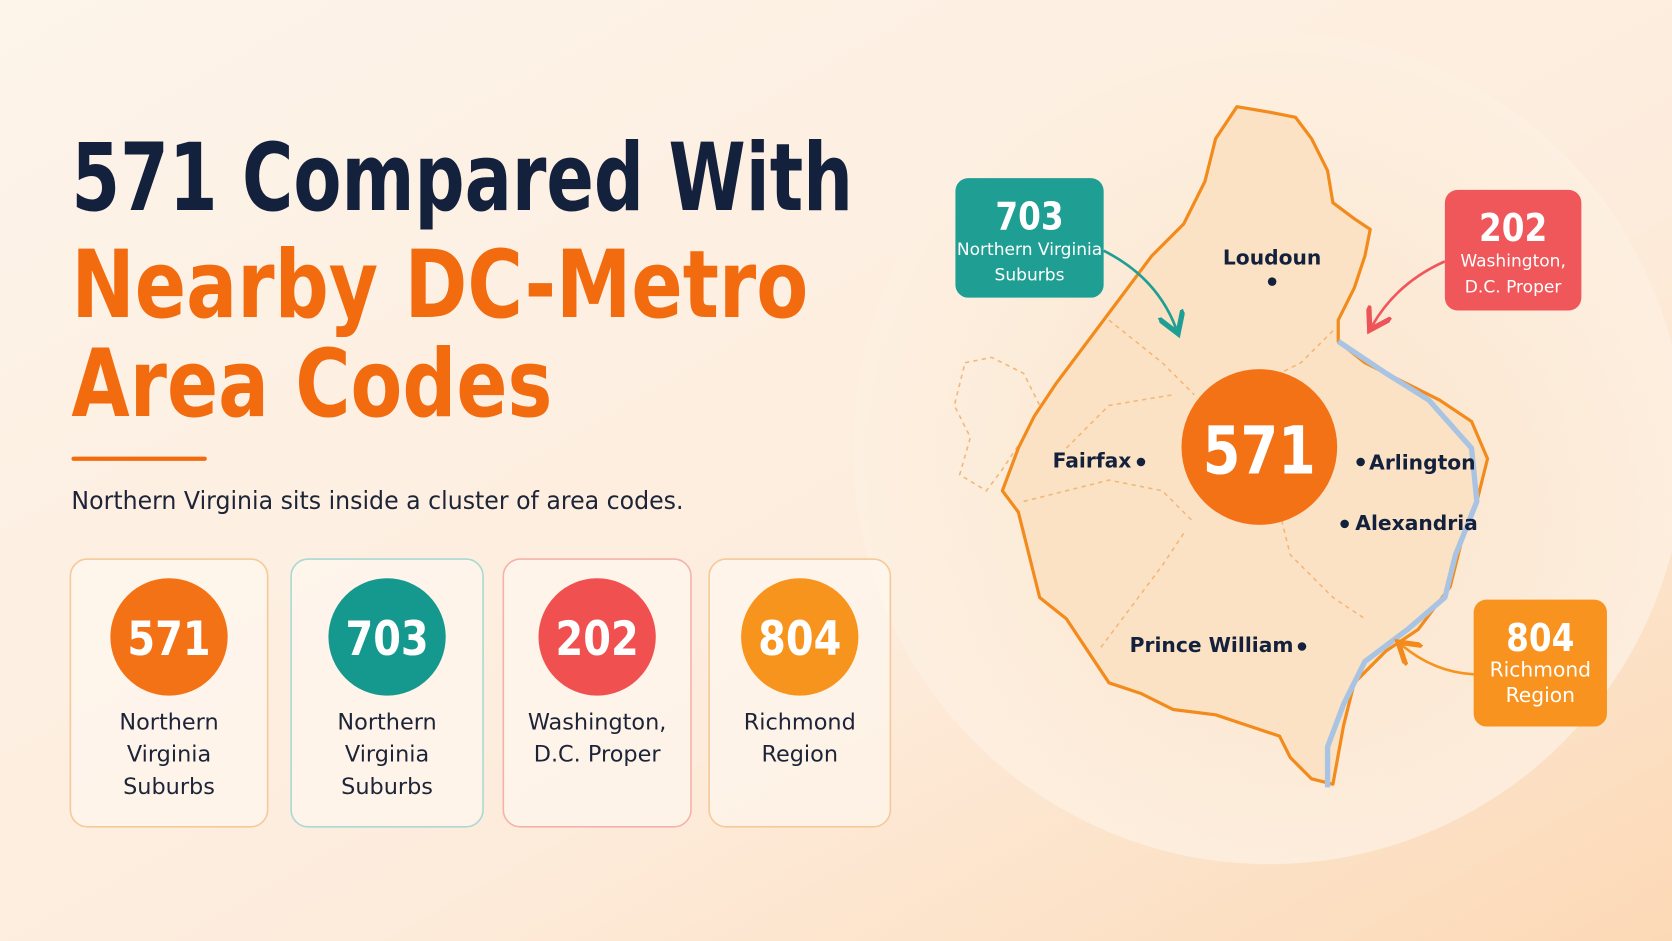 The image size is (1672, 941). What do you see at coordinates (1513, 228) in the screenshot?
I see `callout-code: 202` at bounding box center [1513, 228].